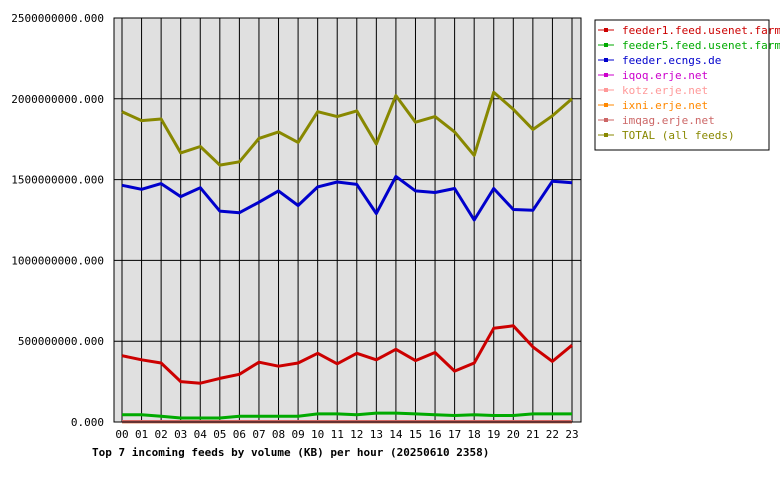  I want to click on legend-entry: feeder1.feed.usenet.farm, so click(701, 30).